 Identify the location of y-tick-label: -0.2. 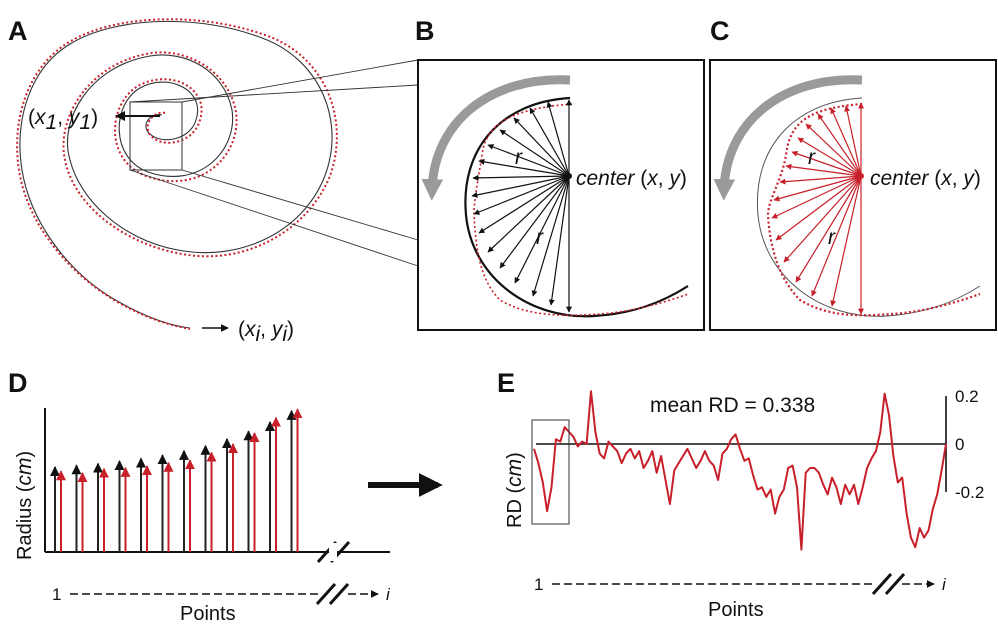
(969, 492).